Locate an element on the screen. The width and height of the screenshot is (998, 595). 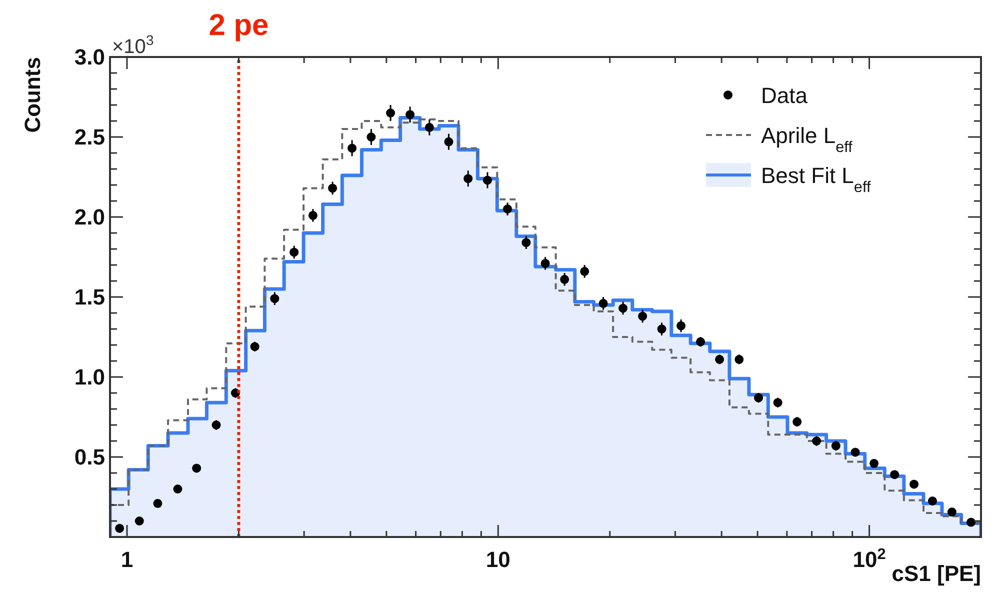
x-tick-label: 10 is located at coordinates (498, 559).